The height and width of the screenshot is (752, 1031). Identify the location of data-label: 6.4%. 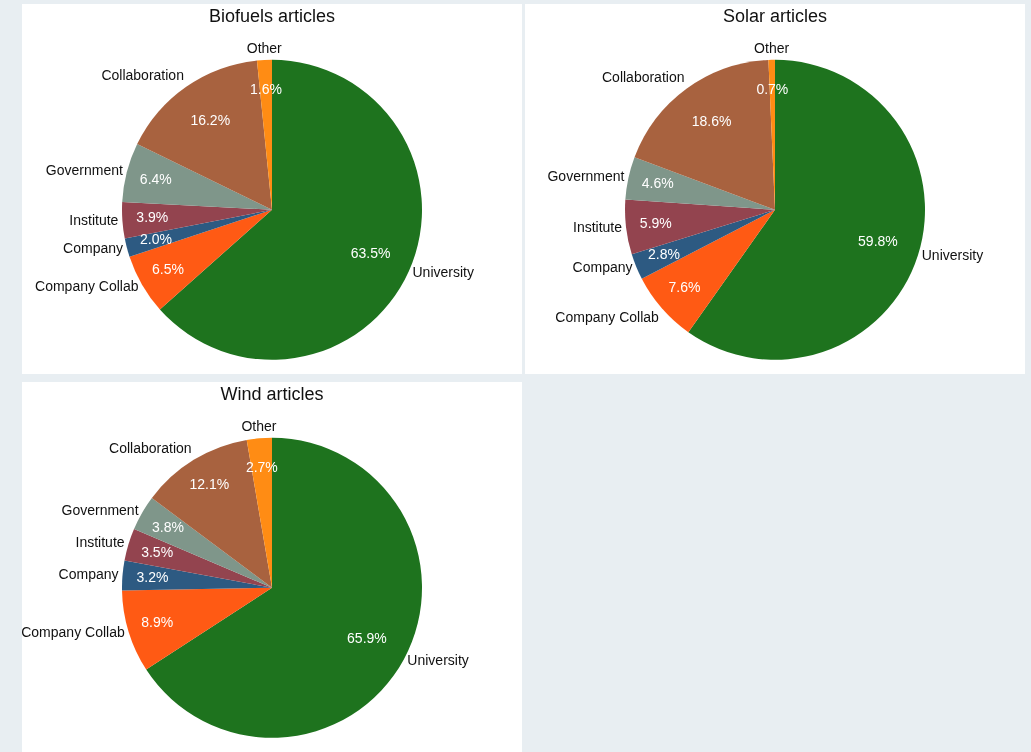
(155, 178).